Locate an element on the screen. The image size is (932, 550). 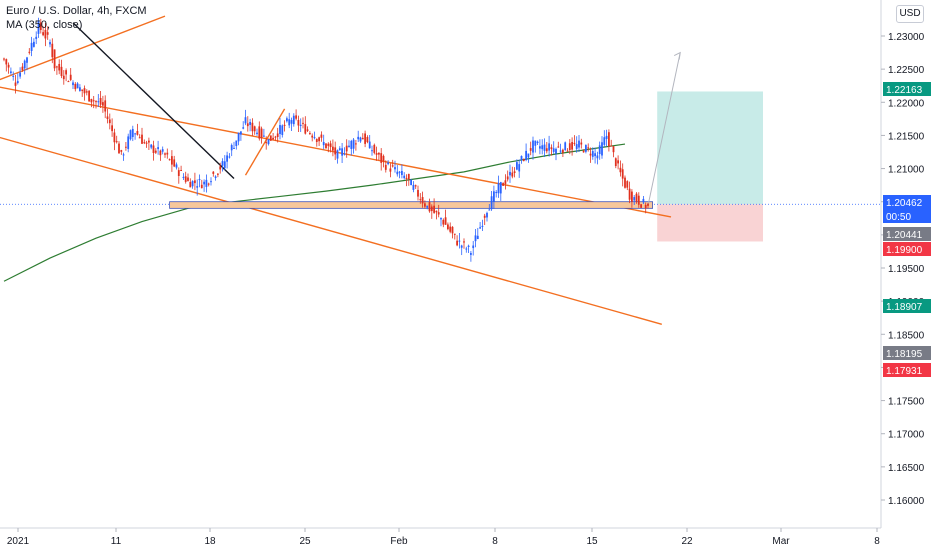
time-tick-label: 15 is located at coordinates (592, 541).